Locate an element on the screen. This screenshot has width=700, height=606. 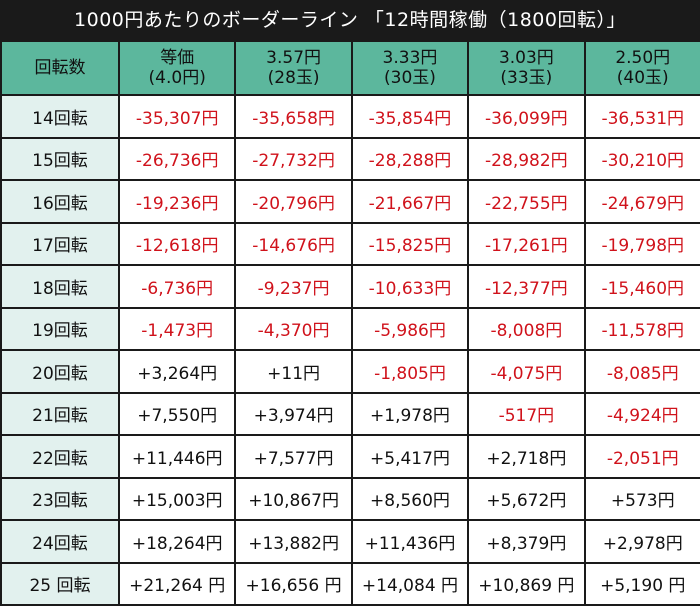
balance-cell: -8,008円 is located at coordinates (526, 328).